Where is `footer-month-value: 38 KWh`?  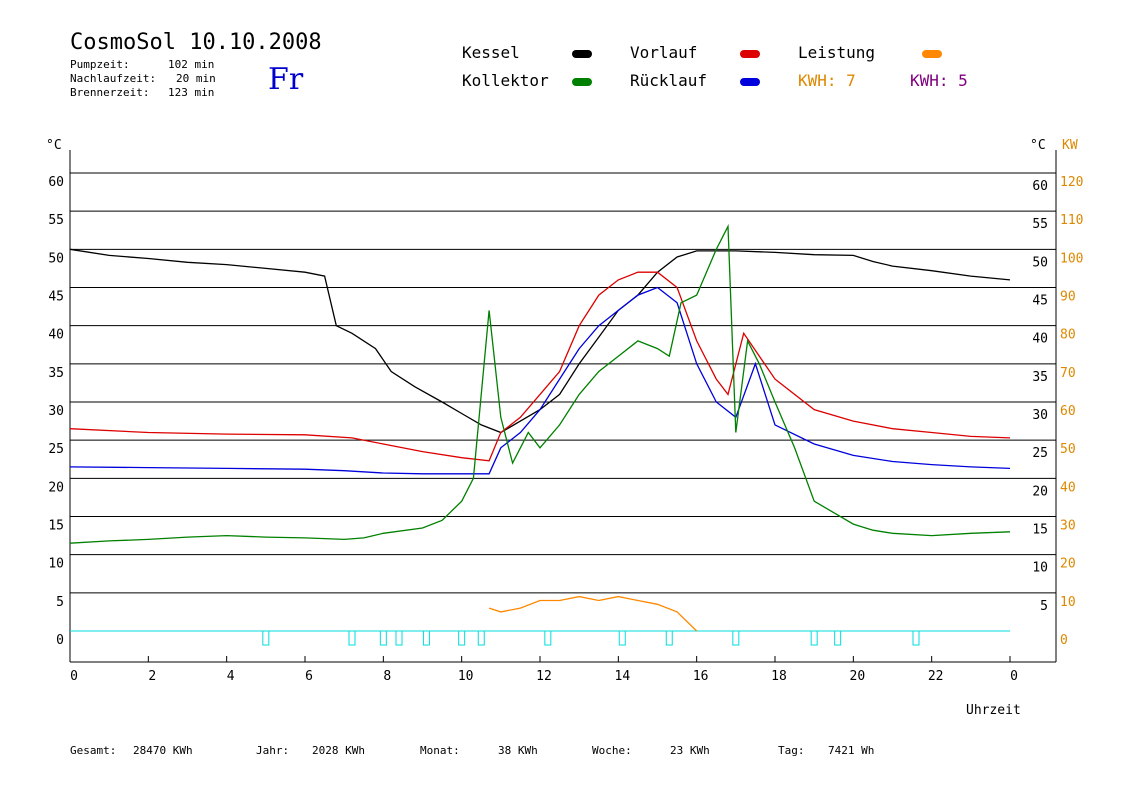 footer-month-value: 38 KWh is located at coordinates (518, 750).